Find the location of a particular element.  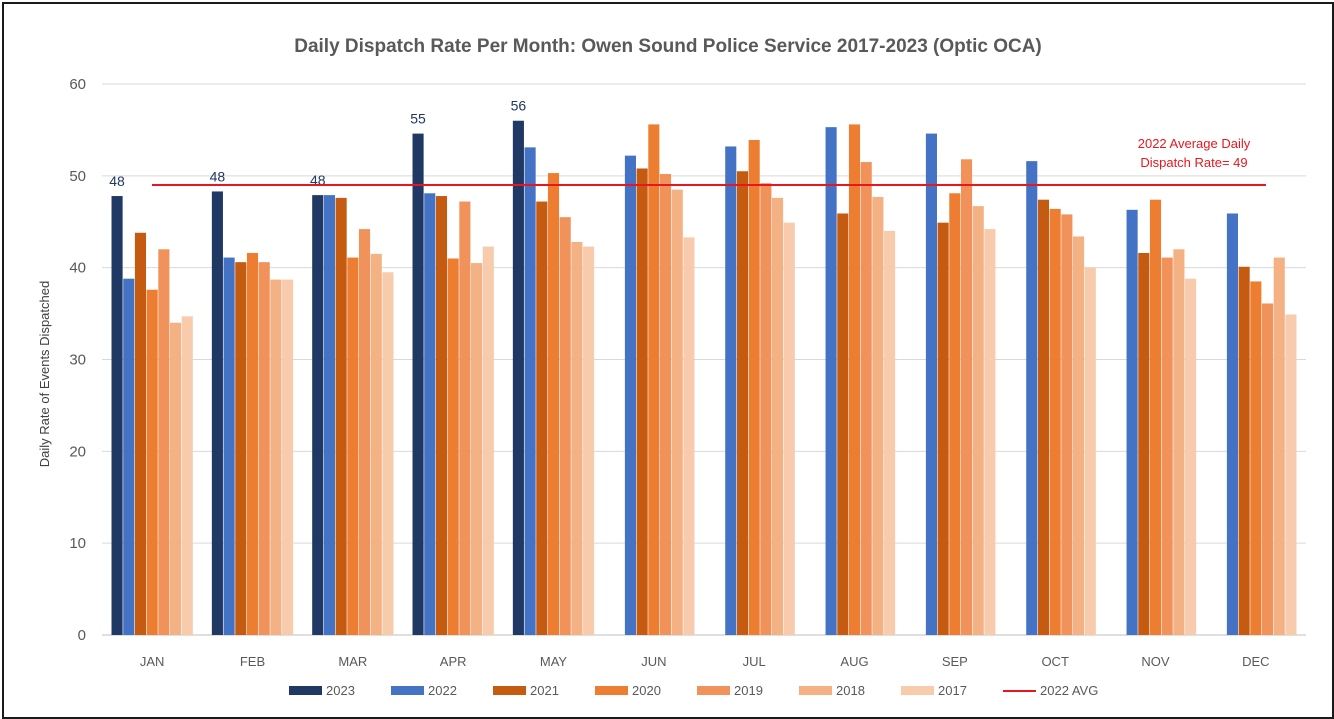

legend-swatch-2021 is located at coordinates (509, 690).